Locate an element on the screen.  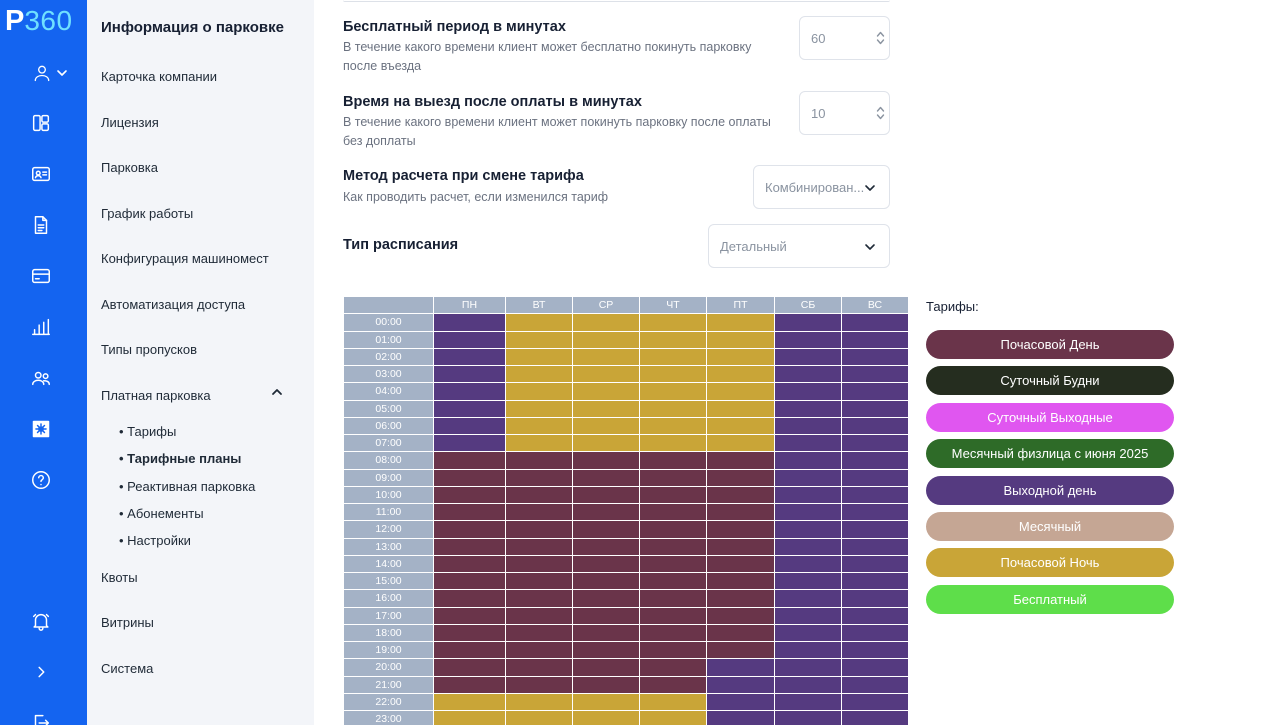
sidebar-item-spaces-config: Конфигурация машиномест is located at coordinates (185, 258).